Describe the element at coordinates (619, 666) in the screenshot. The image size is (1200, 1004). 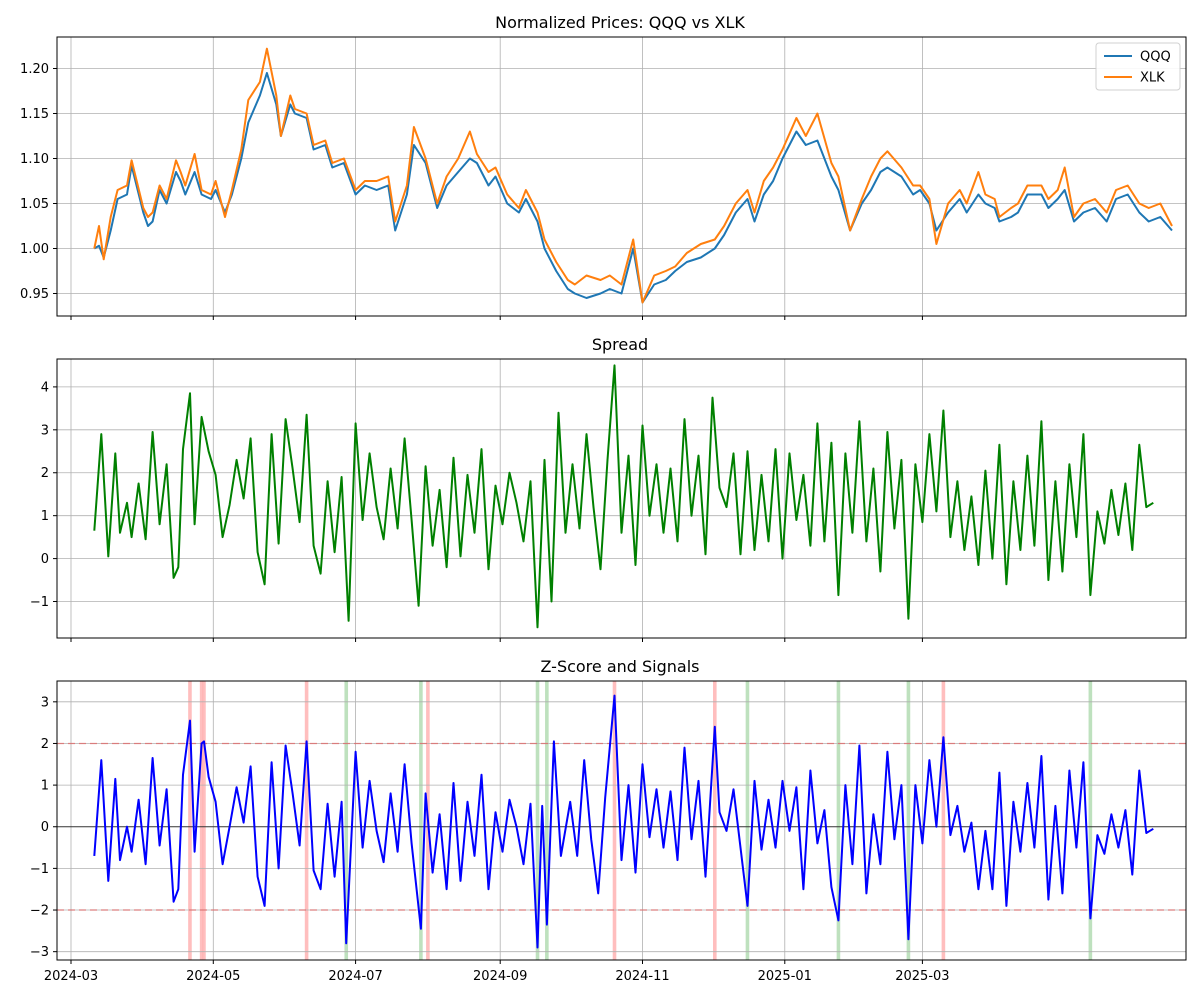
I see `panel-title-zscore: Z-Score and Signals` at that location.